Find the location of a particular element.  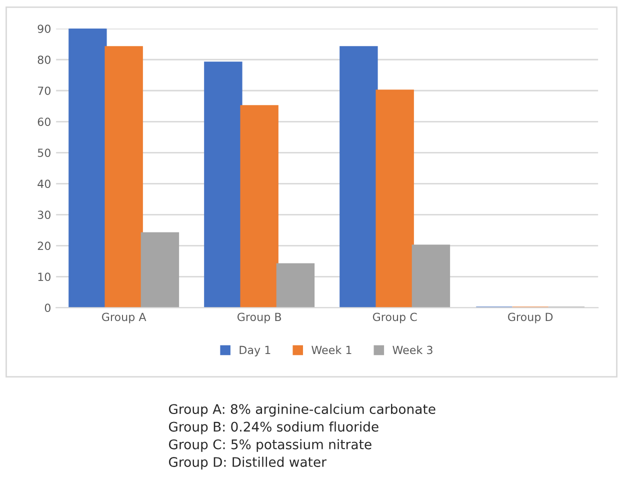

legend-label: Week 1 is located at coordinates (332, 350).